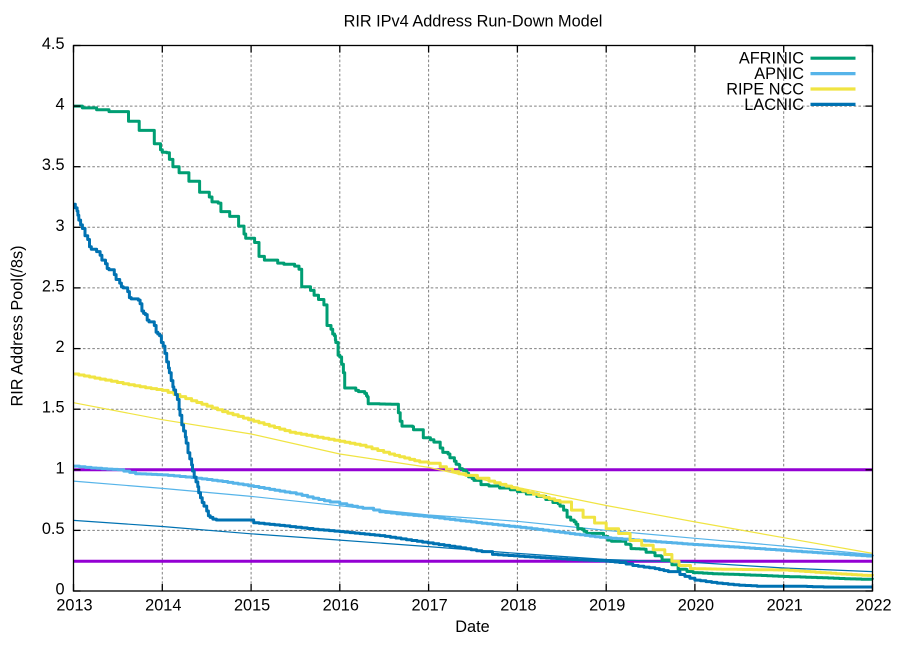 The height and width of the screenshot is (645, 900). I want to click on svg-text: 2018, so click(518, 606).